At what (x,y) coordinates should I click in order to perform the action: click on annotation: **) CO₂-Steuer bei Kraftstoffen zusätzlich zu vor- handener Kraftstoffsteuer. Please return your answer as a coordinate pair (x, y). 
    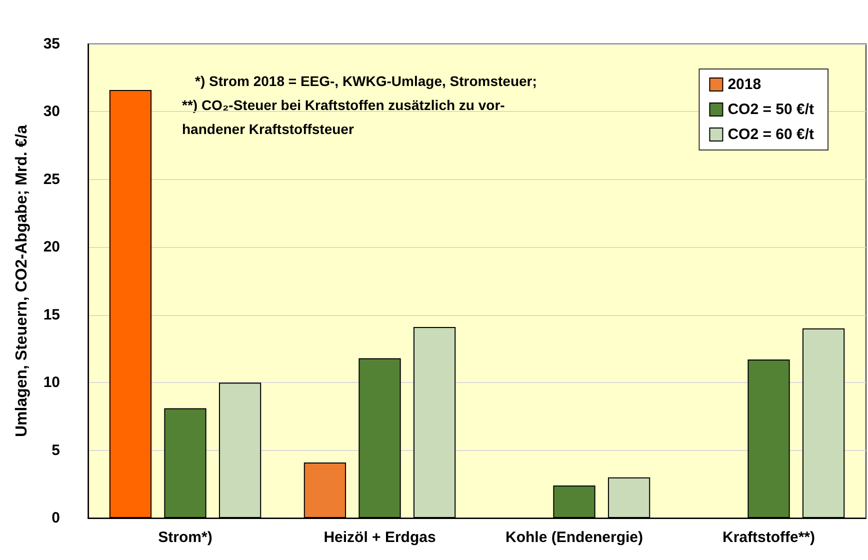
    Looking at the image, I should click on (344, 117).